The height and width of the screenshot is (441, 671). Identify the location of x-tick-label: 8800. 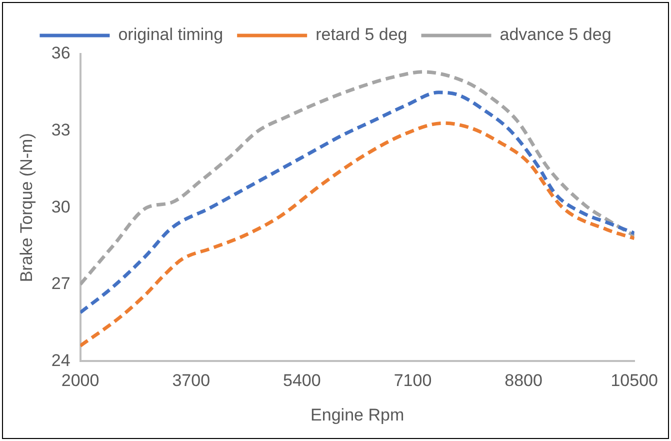
(523, 380).